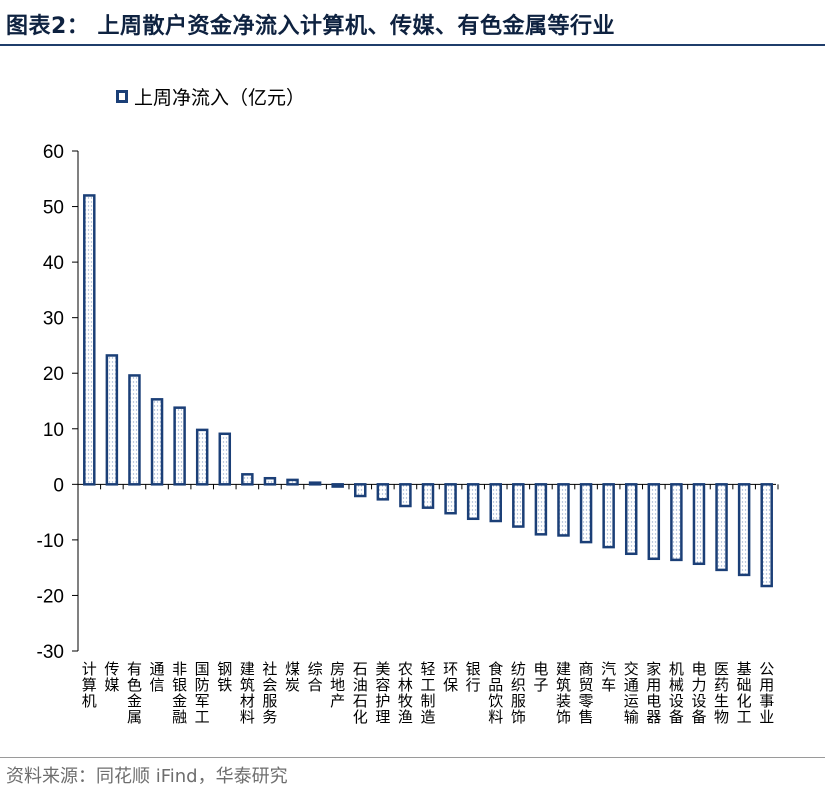 The height and width of the screenshot is (795, 825). Describe the element at coordinates (766, 535) in the screenshot. I see `bar-公用事业` at that location.